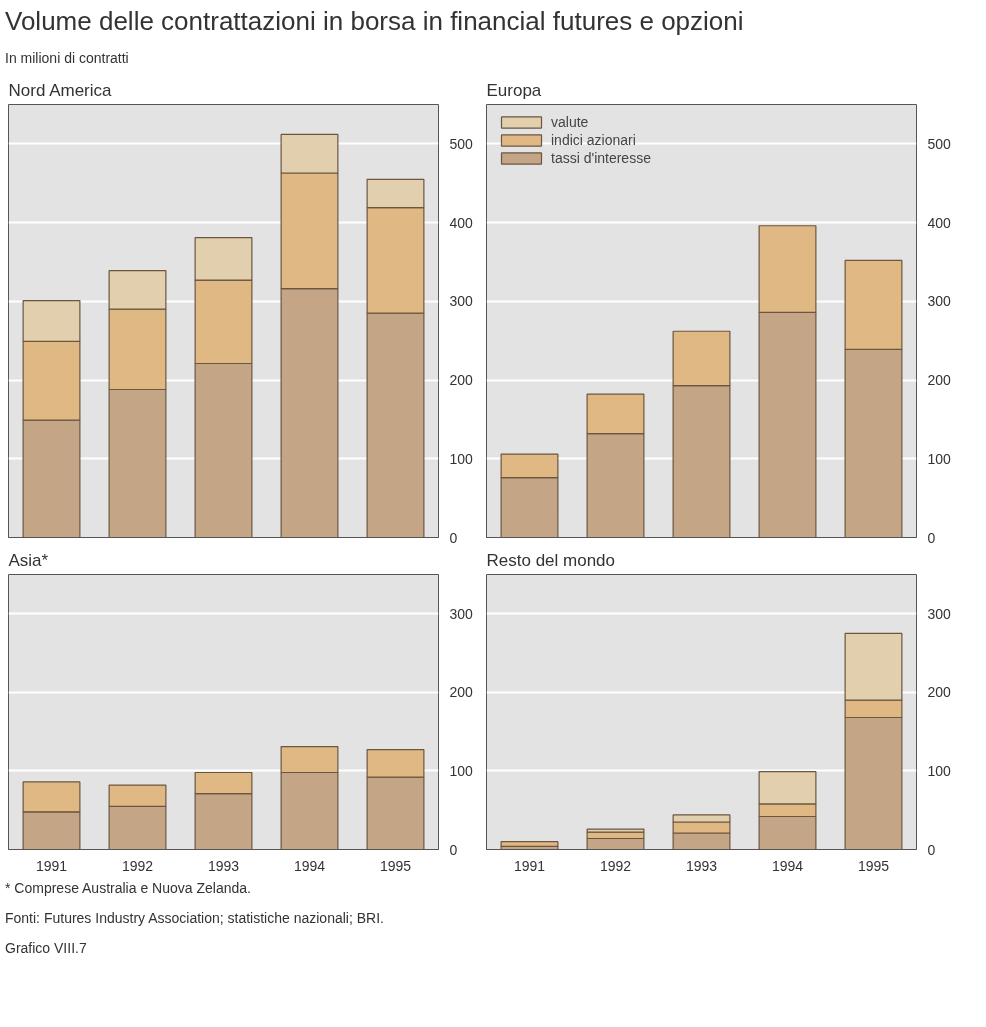 The height and width of the screenshot is (1027, 986). What do you see at coordinates (551, 559) in the screenshot?
I see `chart-title: Resto del mondo` at bounding box center [551, 559].